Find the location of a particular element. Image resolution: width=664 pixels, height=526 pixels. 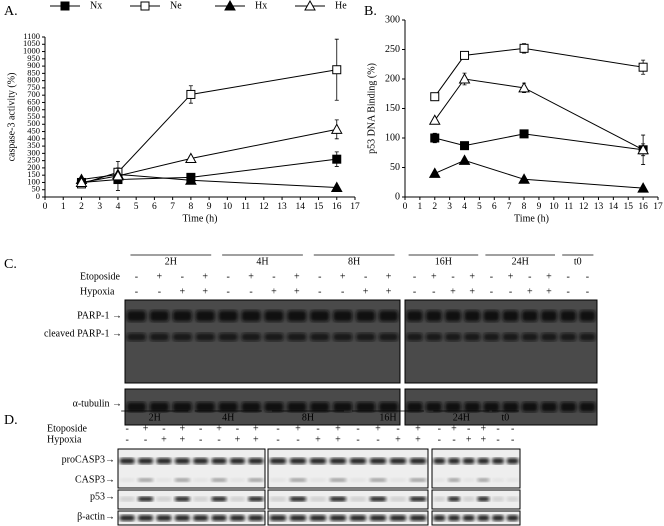

panel-label: D. is located at coordinates (11, 420).